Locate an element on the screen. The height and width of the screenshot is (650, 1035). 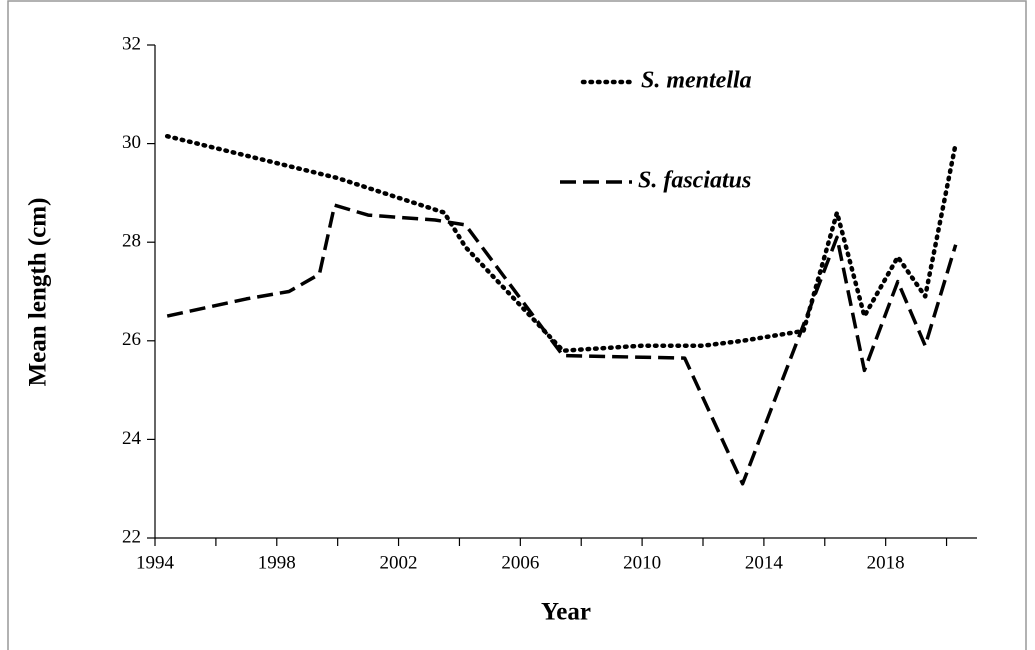
x-tick-label: 2006 is located at coordinates (520, 562).